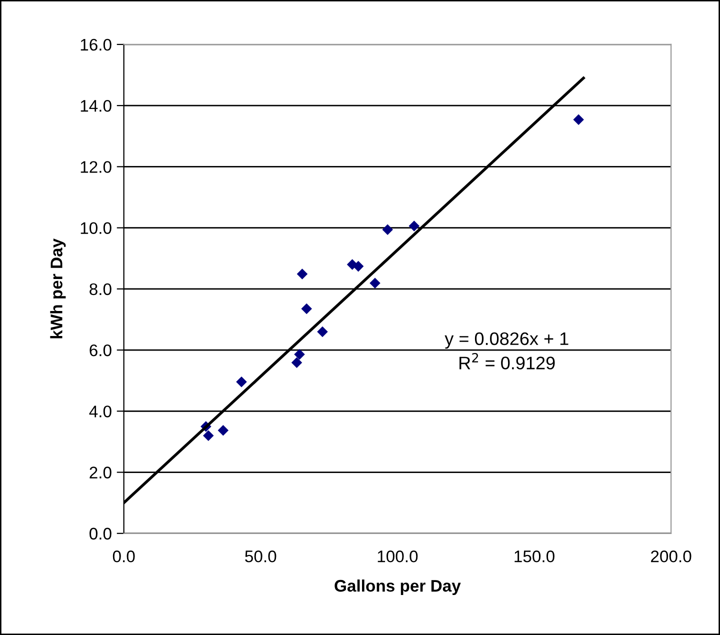  Describe the element at coordinates (101, 350) in the screenshot. I see `y-tick-label: 6.0` at that location.